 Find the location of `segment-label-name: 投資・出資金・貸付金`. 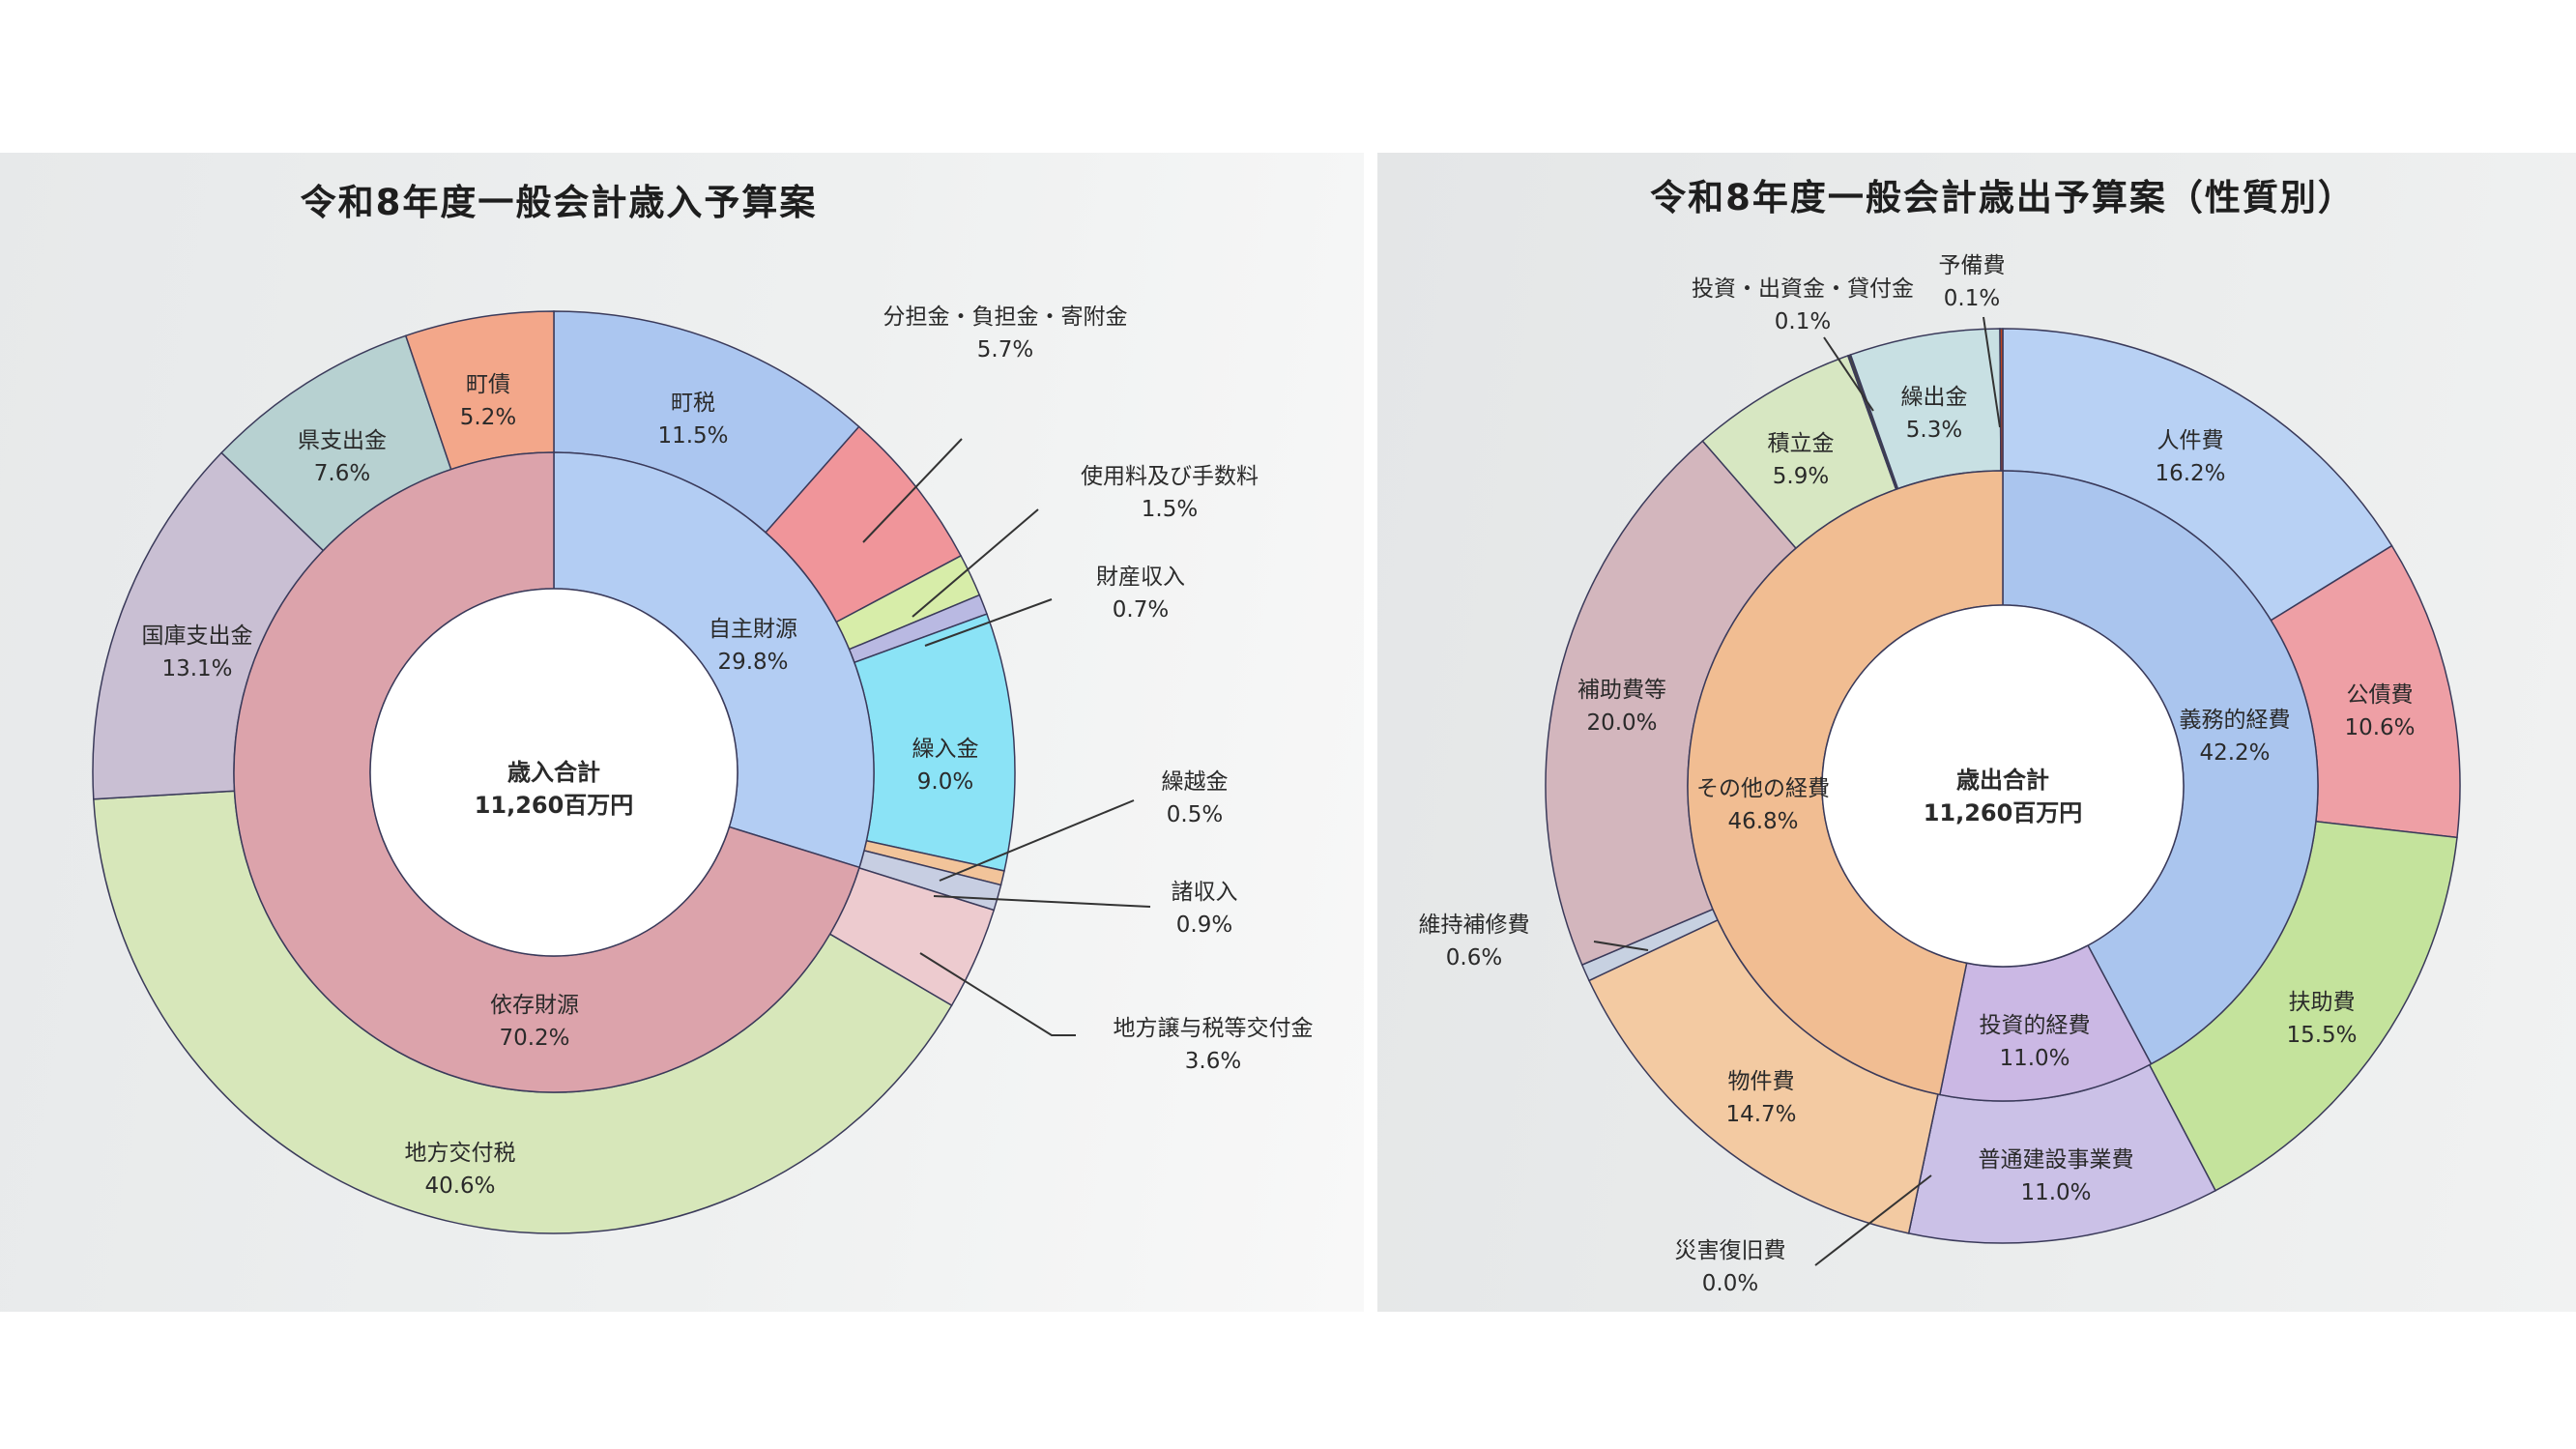

segment-label-name: 投資・出資金・貸付金 is located at coordinates (1803, 289).